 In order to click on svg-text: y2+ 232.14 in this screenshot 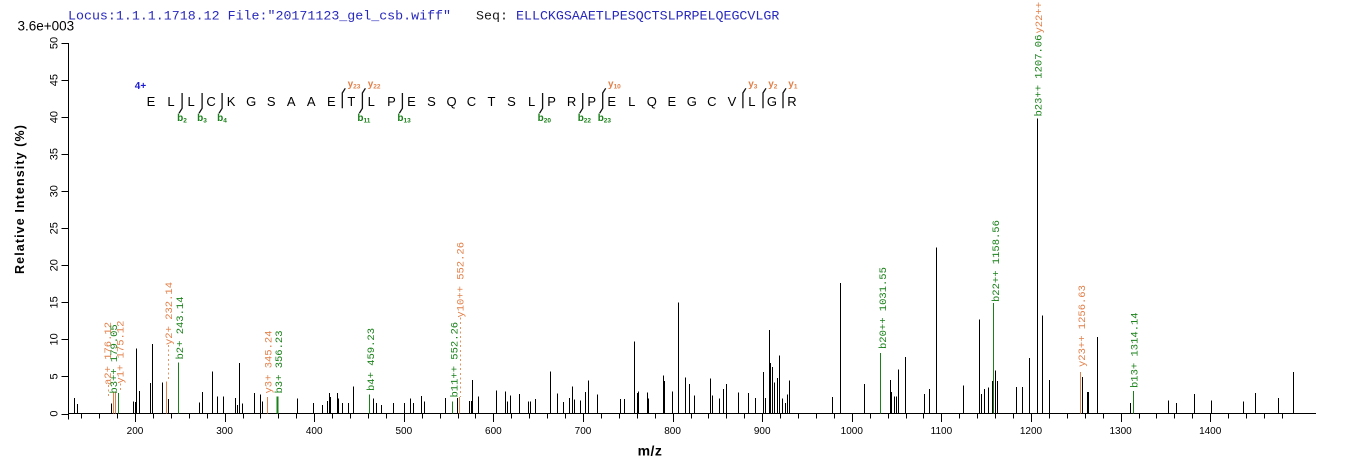, I will do `click(170, 313)`.